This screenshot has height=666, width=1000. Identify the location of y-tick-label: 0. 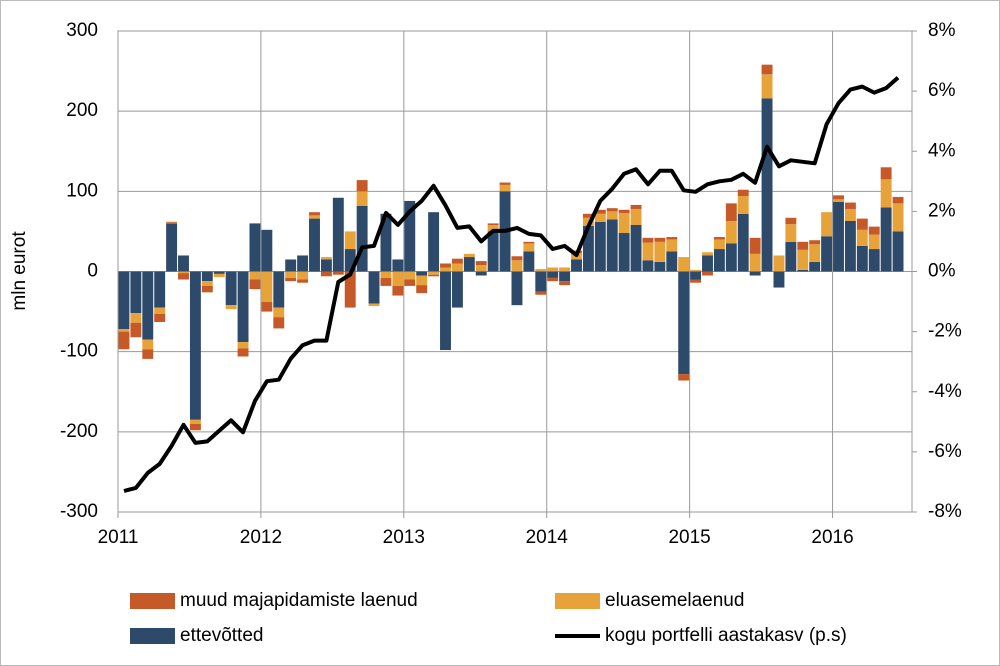
(92, 271).